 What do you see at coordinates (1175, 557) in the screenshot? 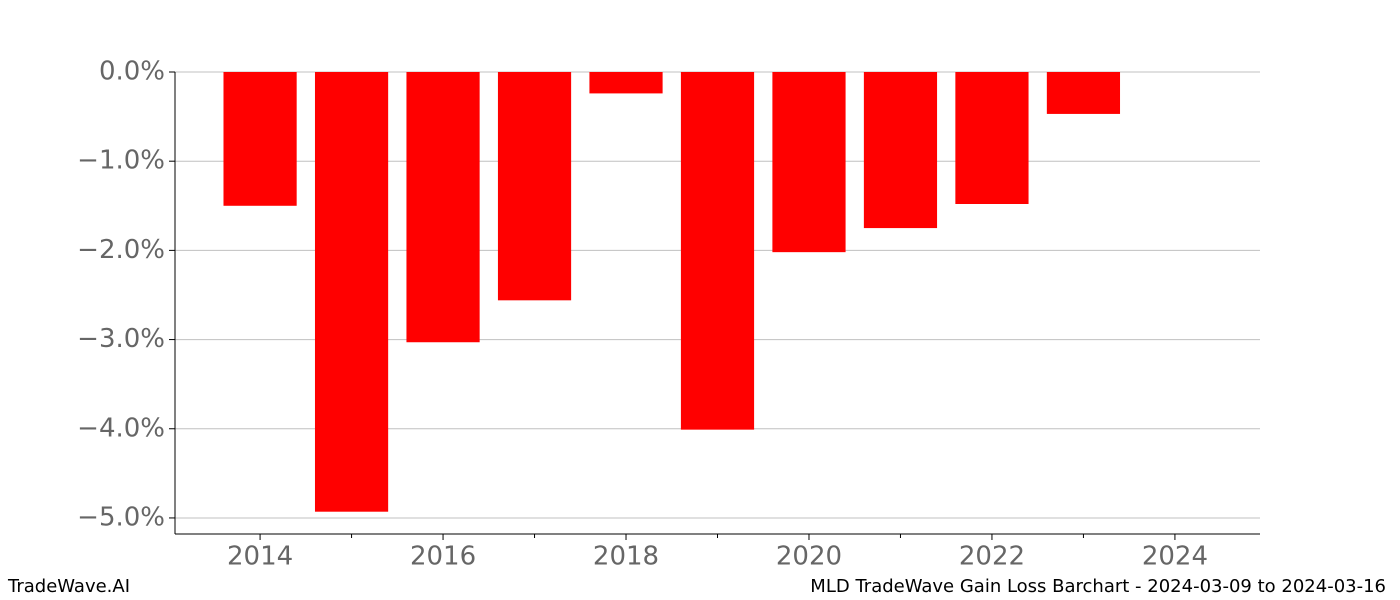
I see `x-tick-label: 2024` at bounding box center [1175, 557].